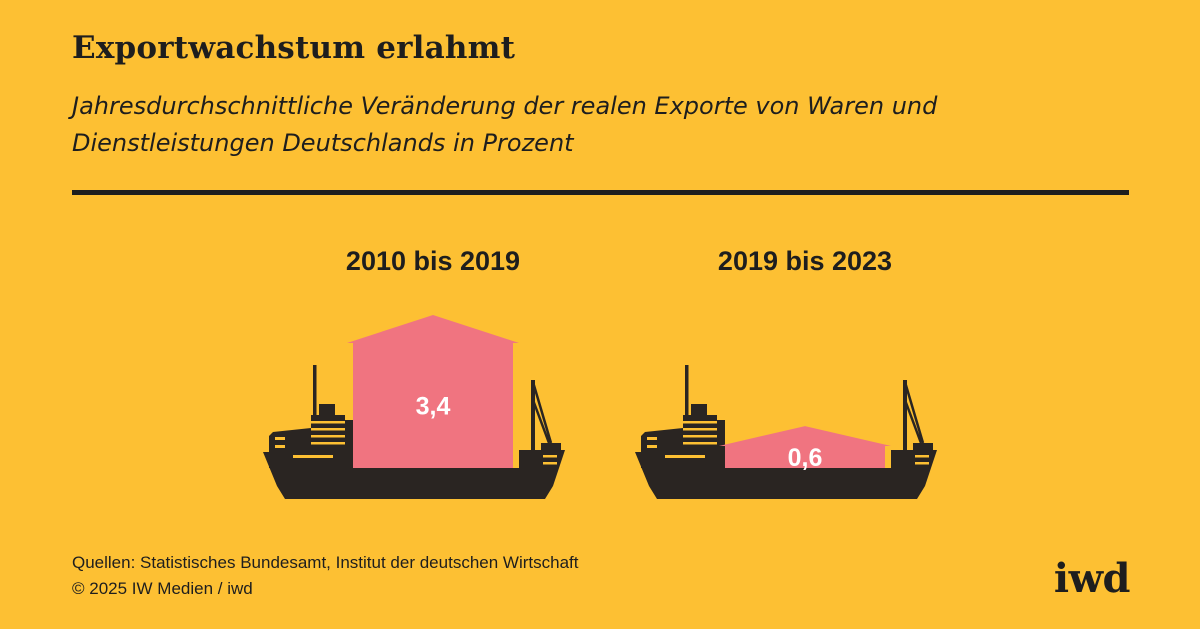 Image resolution: width=1200 pixels, height=629 pixels. What do you see at coordinates (433, 261) in the screenshot?
I see `category-label: 2010 bis 2019` at bounding box center [433, 261].